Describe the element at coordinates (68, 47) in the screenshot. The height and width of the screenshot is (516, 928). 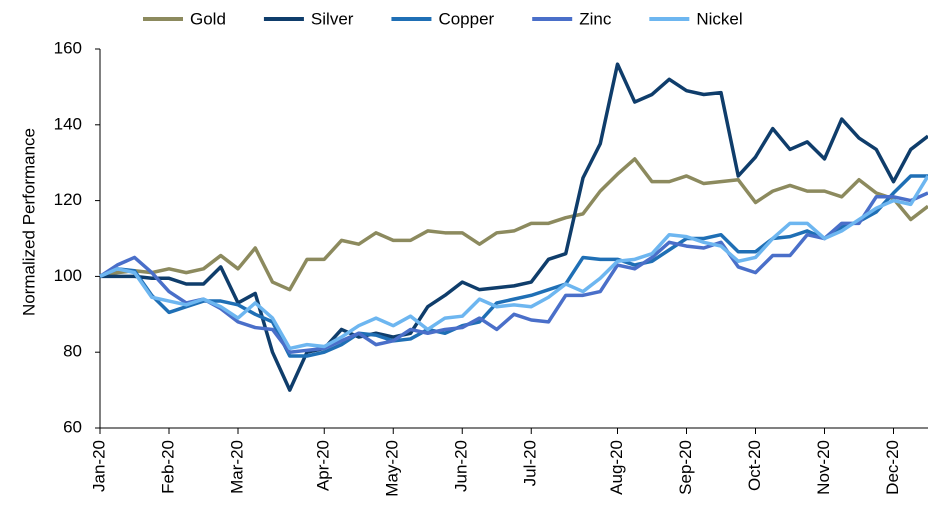
I see `y-tick-label: 160` at that location.